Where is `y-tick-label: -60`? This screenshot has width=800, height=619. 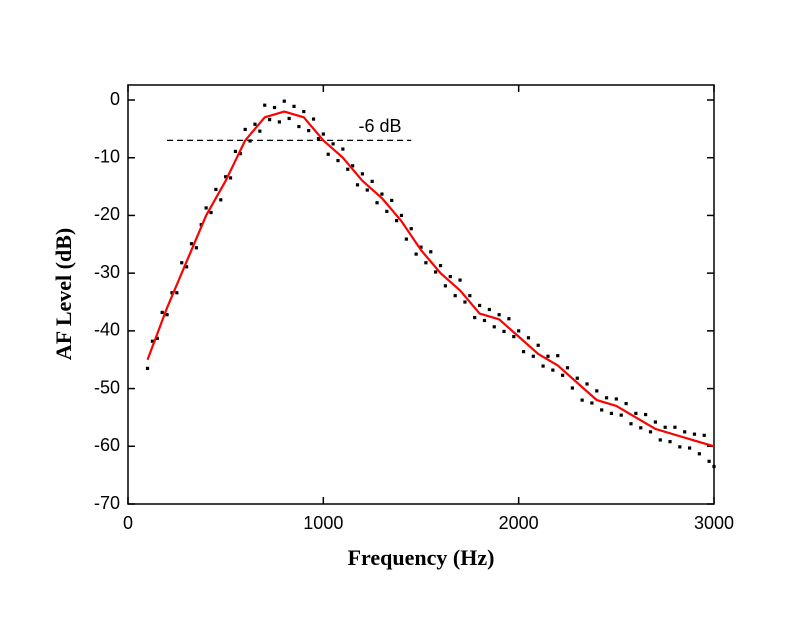
y-tick-label: -60 is located at coordinates (107, 445).